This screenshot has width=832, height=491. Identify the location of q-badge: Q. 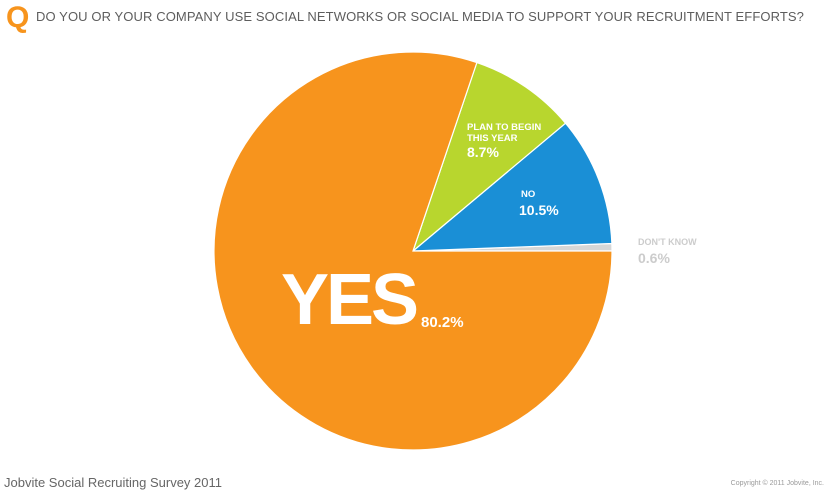
(18, 17).